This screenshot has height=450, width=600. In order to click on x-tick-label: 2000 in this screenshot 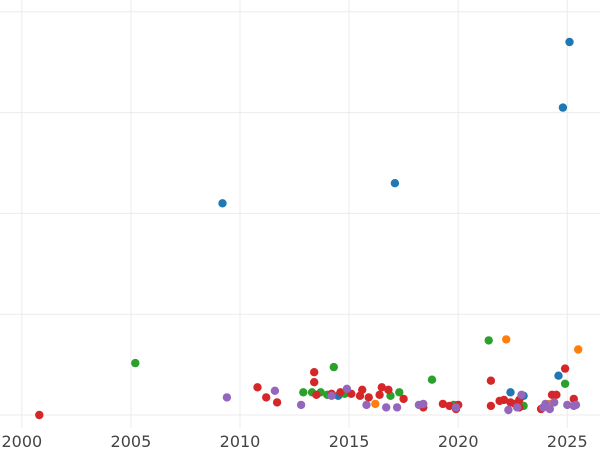, I will do `click(21, 441)`.